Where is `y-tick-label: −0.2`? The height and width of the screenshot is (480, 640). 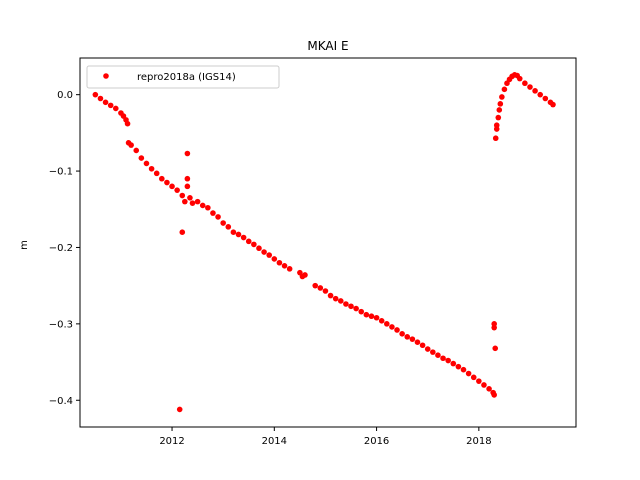 y-tick-label: −0.2 is located at coordinates (61, 248).